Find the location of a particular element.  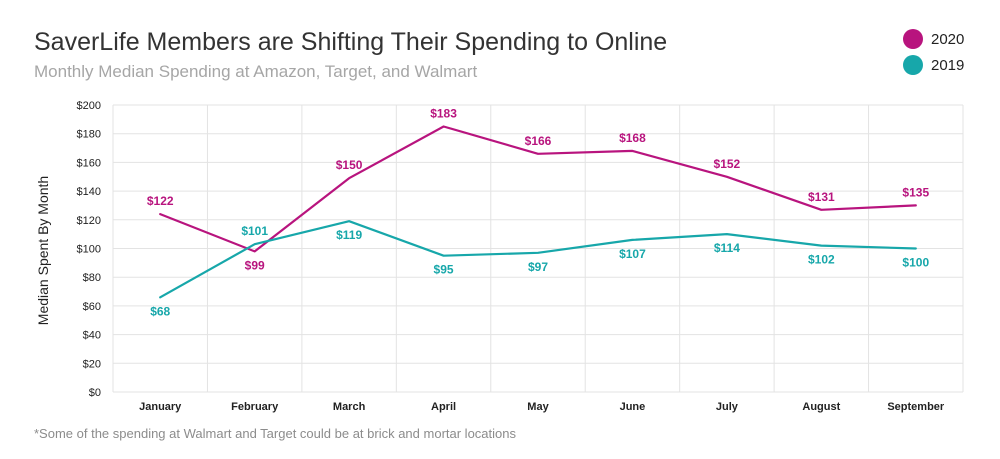

y-tick-label: $140 is located at coordinates (89, 192).